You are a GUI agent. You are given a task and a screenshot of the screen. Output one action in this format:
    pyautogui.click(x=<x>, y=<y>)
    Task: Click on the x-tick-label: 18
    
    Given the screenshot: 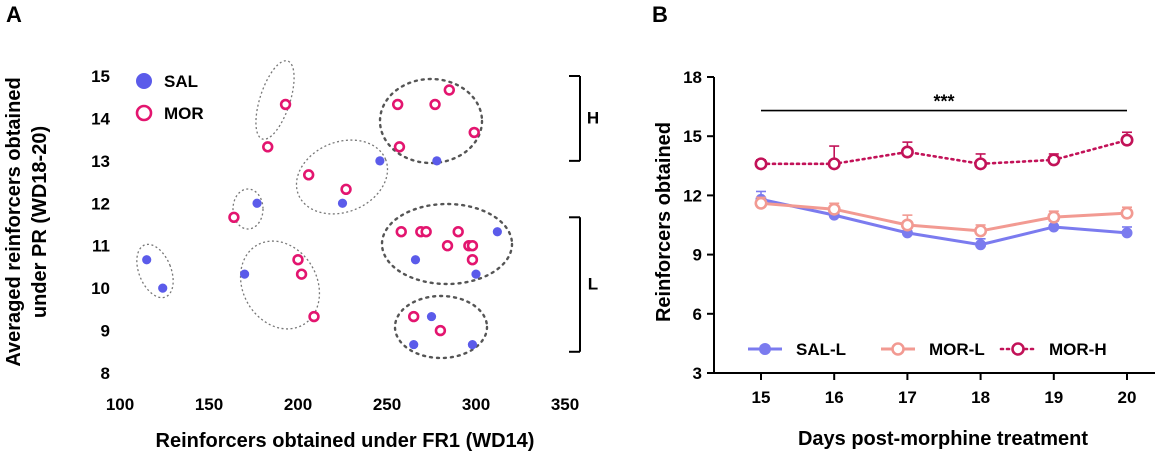 What is the action you would take?
    pyautogui.click(x=980, y=397)
    